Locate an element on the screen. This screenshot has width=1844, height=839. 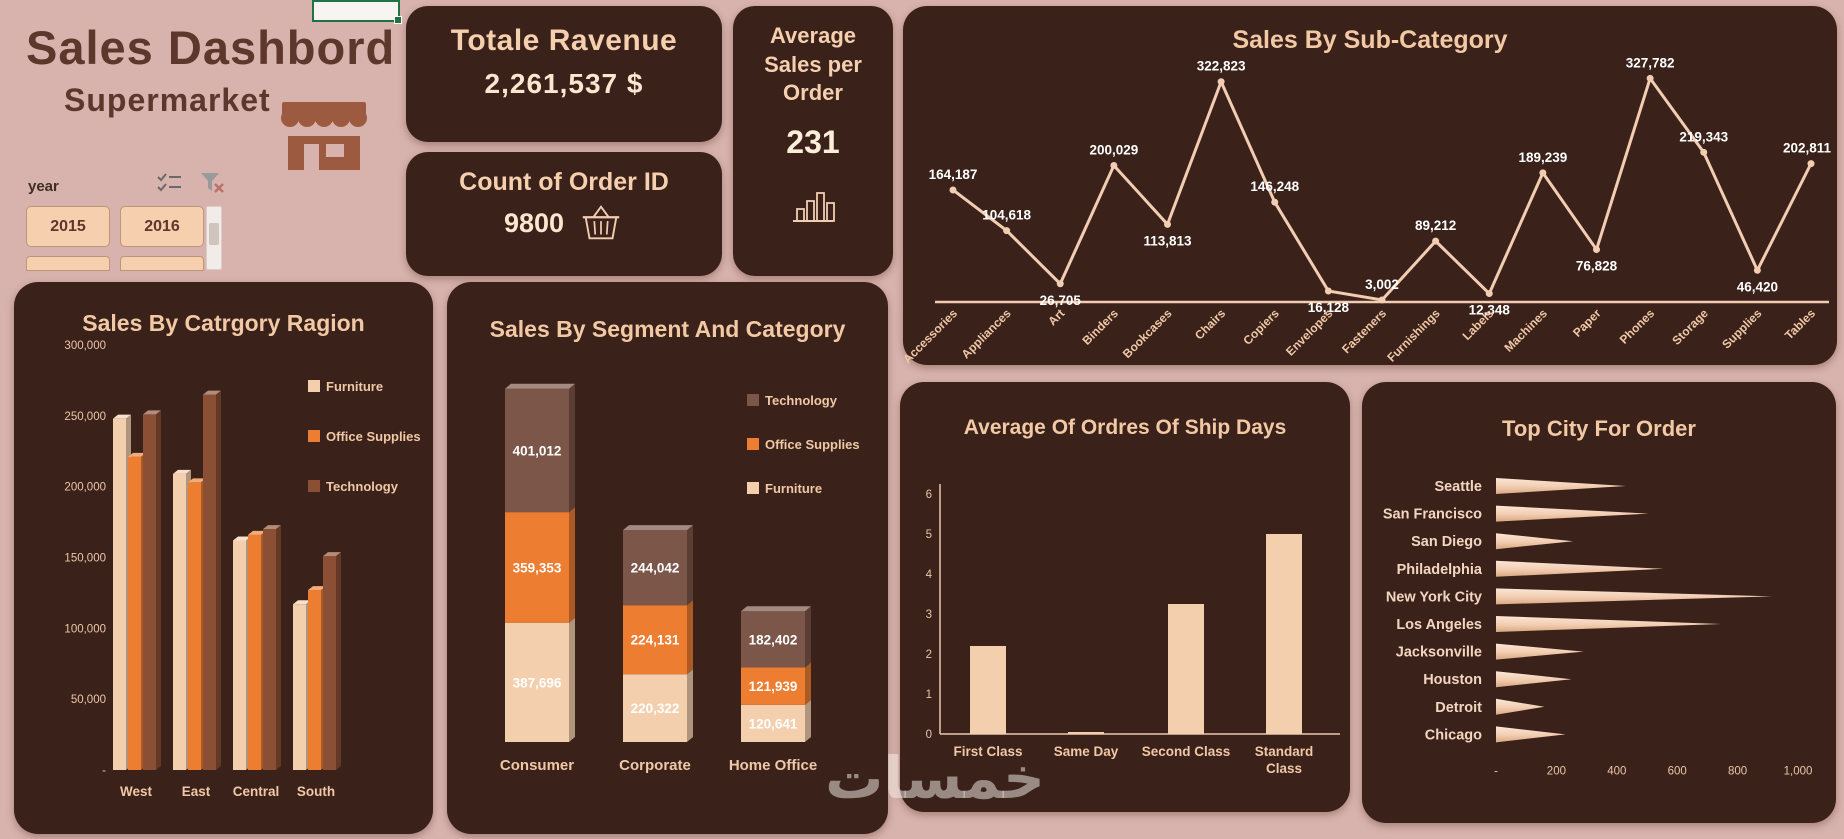
svg-text: South is located at coordinates (316, 791).